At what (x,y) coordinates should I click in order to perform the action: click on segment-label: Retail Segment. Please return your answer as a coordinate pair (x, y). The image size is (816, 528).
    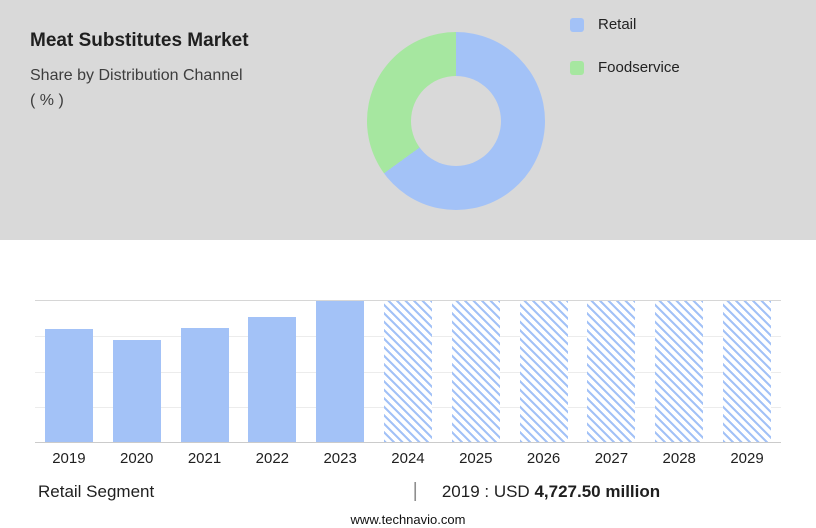
    Looking at the image, I should click on (96, 491).